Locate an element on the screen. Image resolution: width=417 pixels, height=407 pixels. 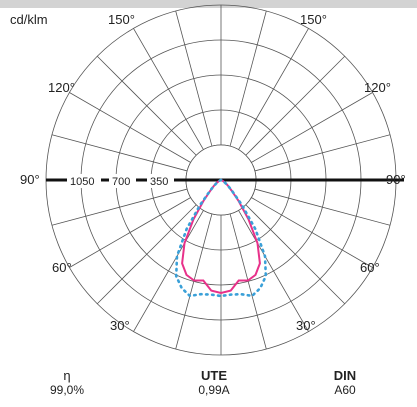
footer-ute: UTE 0,99A is located at coordinates (214, 383).